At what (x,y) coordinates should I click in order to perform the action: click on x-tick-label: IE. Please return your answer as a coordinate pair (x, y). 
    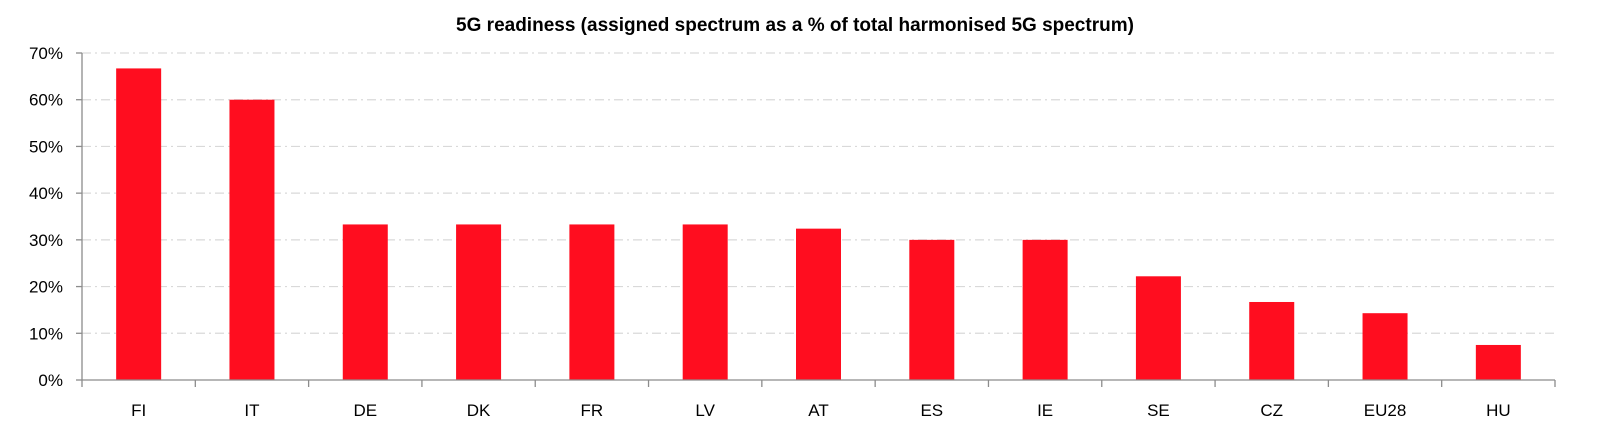
    Looking at the image, I should click on (1045, 410).